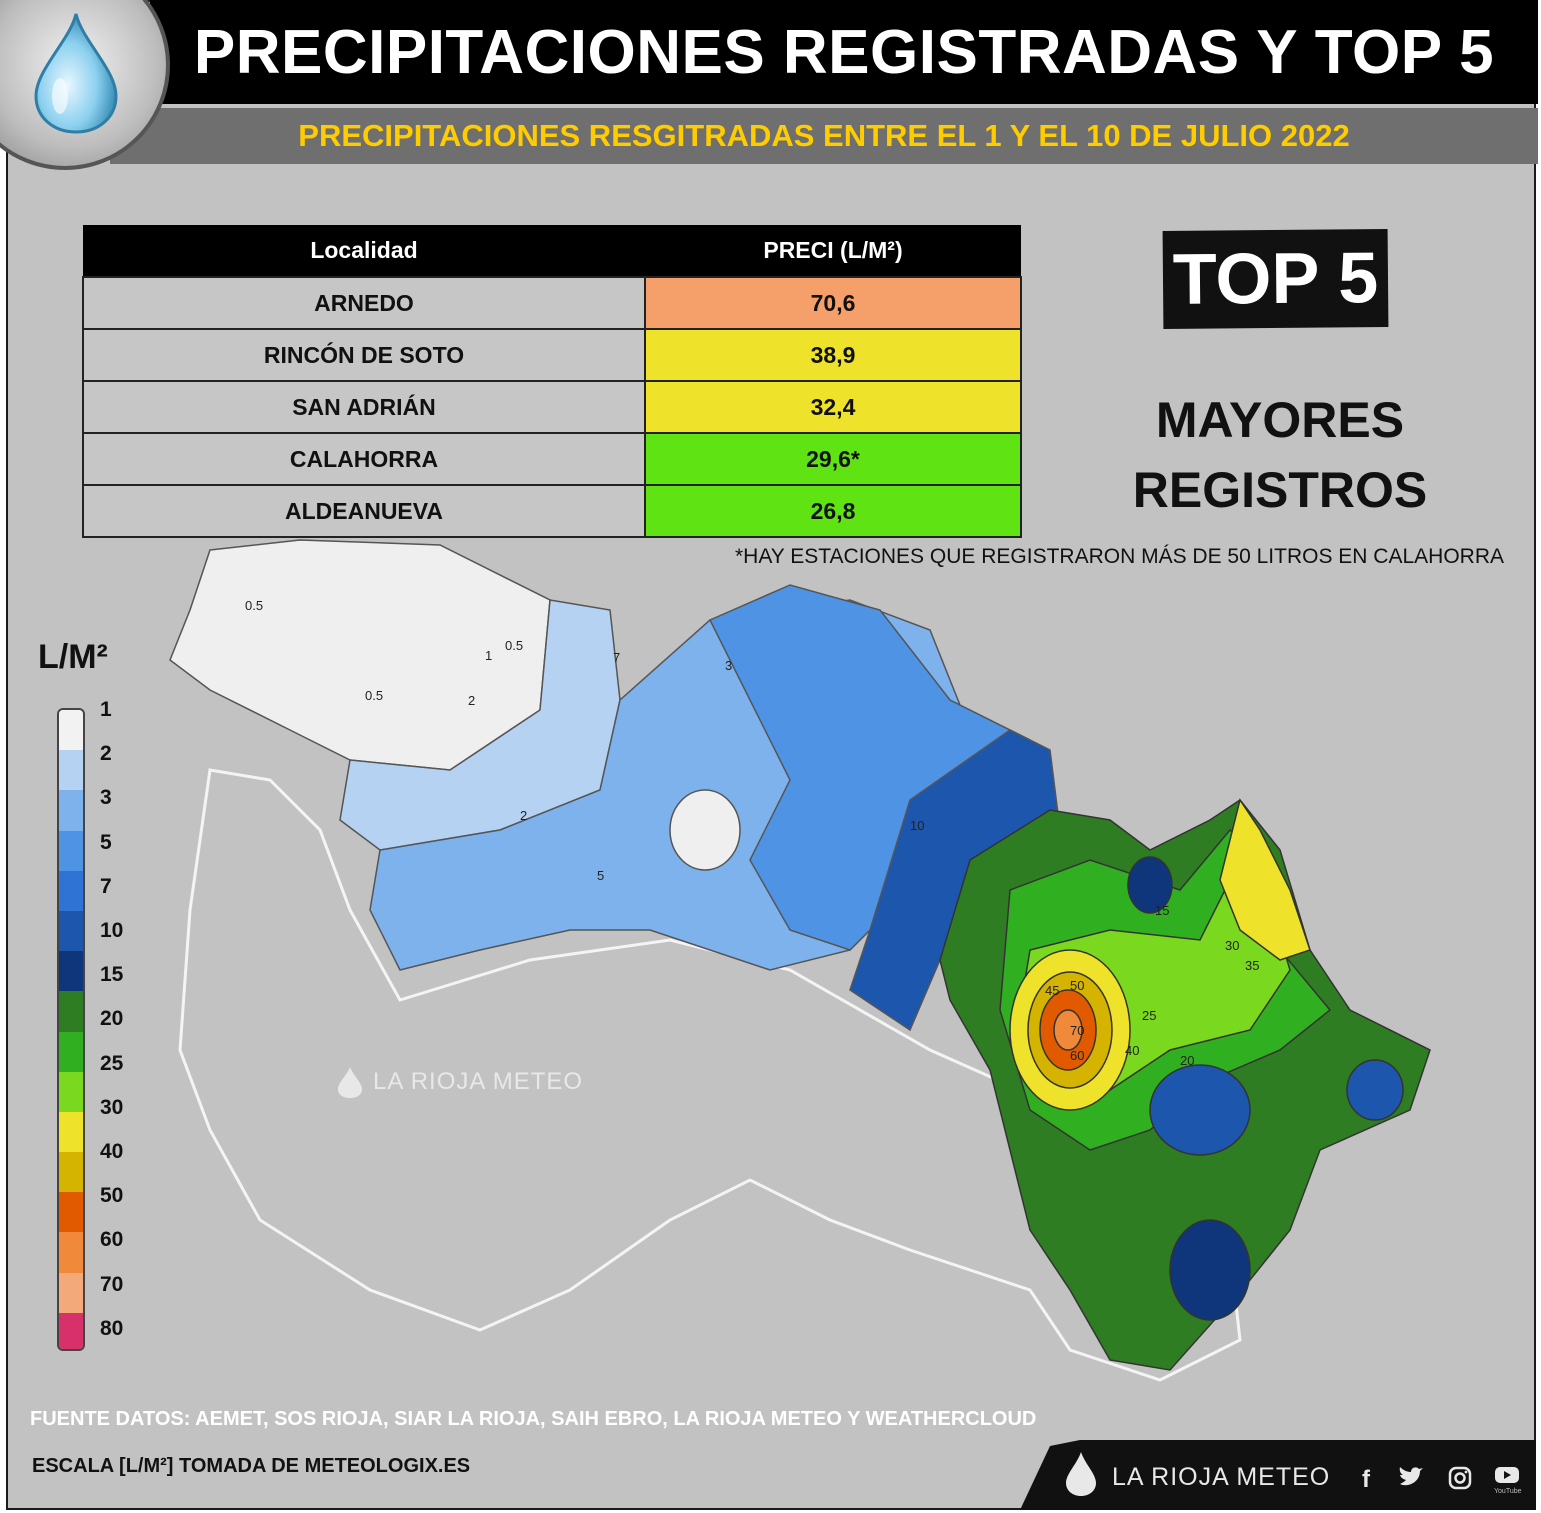  I want to click on zone-peak-core, so click(1068, 1030).